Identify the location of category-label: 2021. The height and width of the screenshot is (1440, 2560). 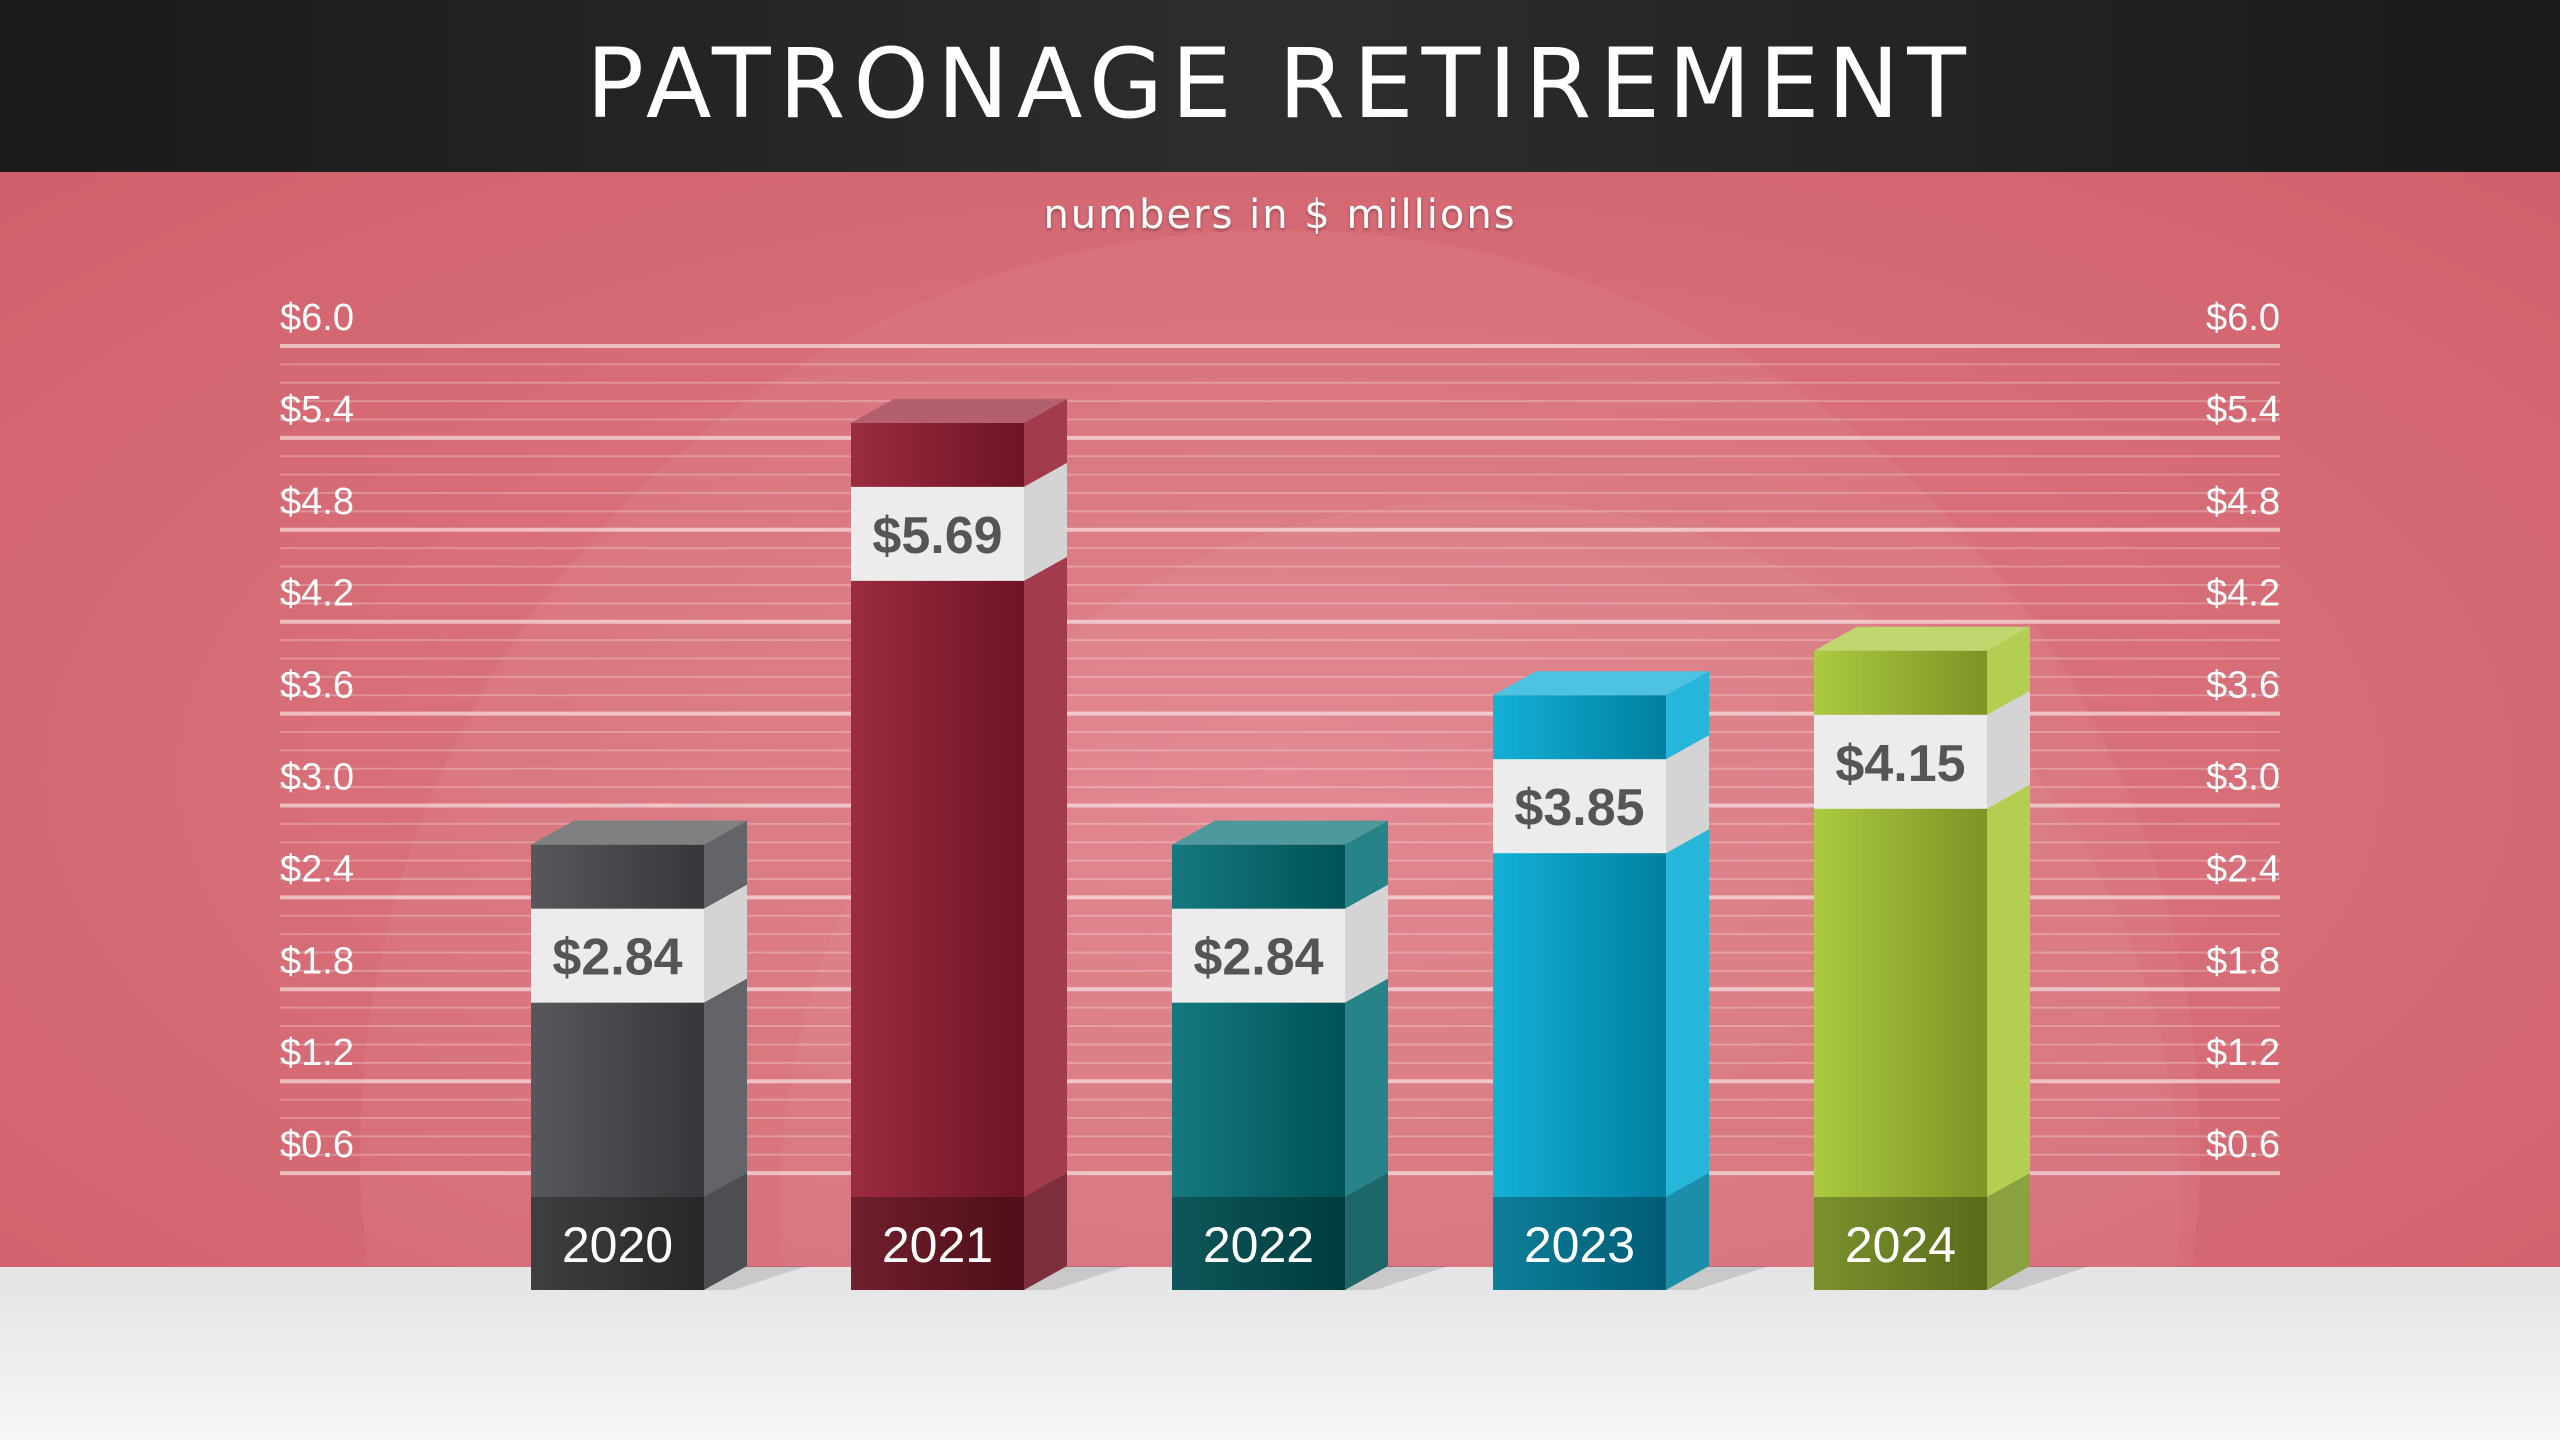
(937, 1245).